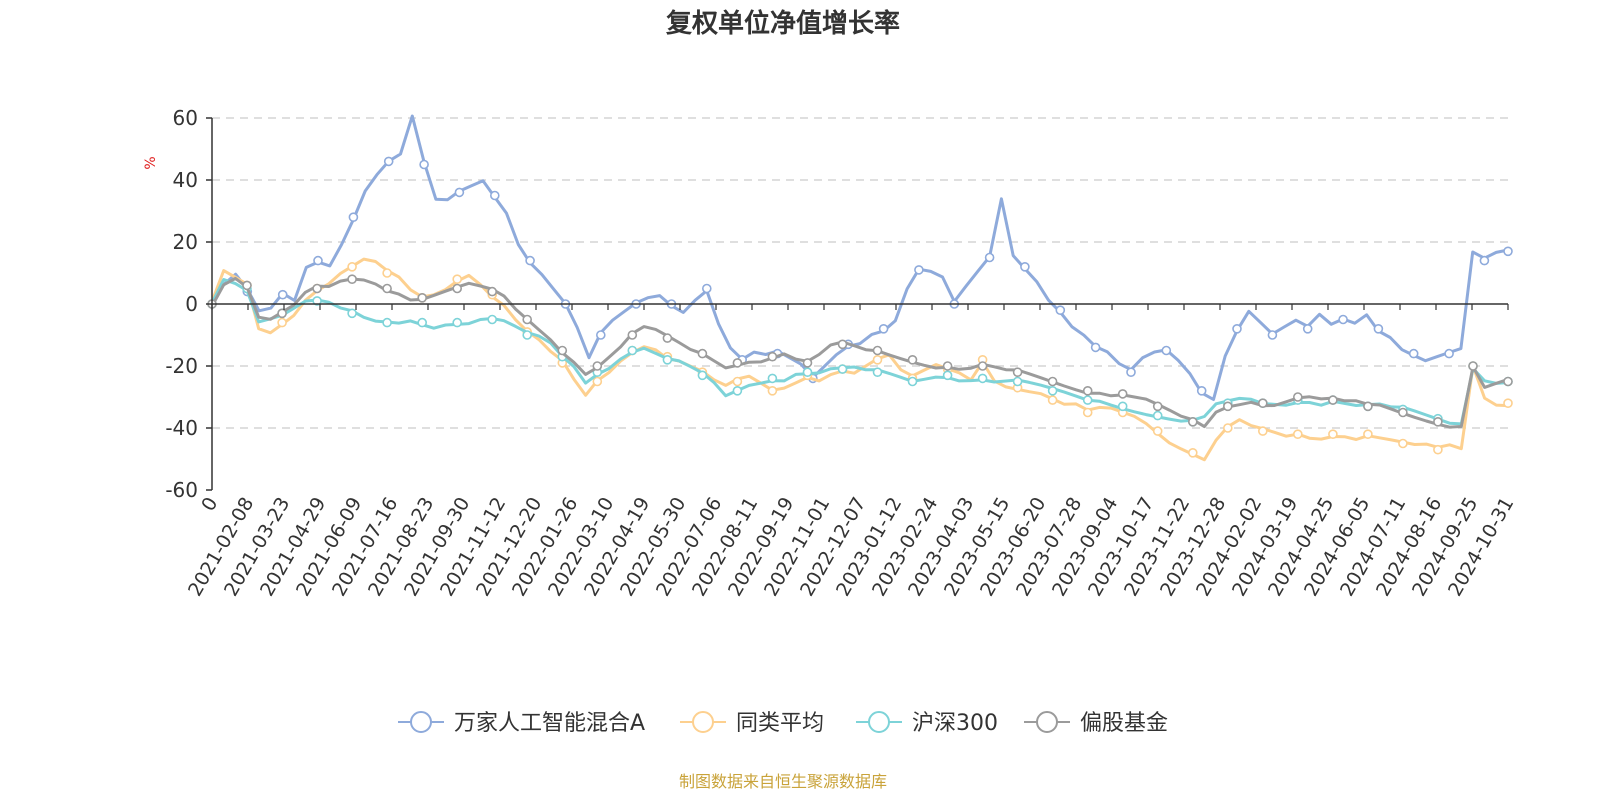  I want to click on legend-item-4: 偏股基金, so click(1096, 723).